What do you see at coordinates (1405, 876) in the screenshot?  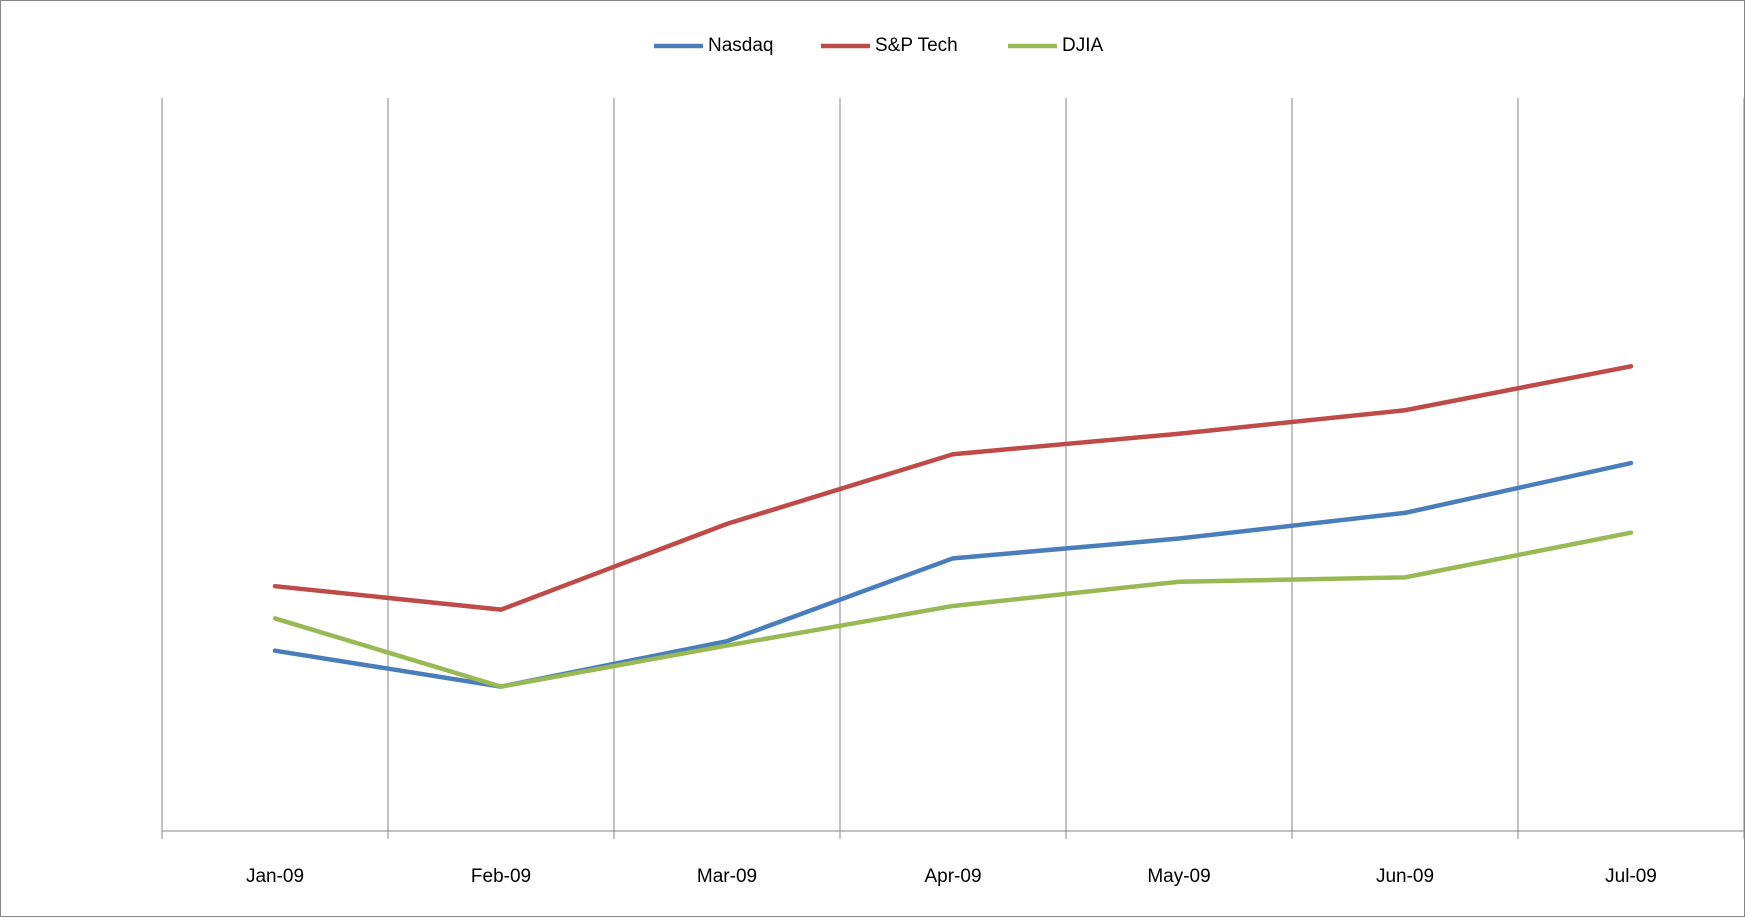 I see `x-tick-label: Jun-09` at bounding box center [1405, 876].